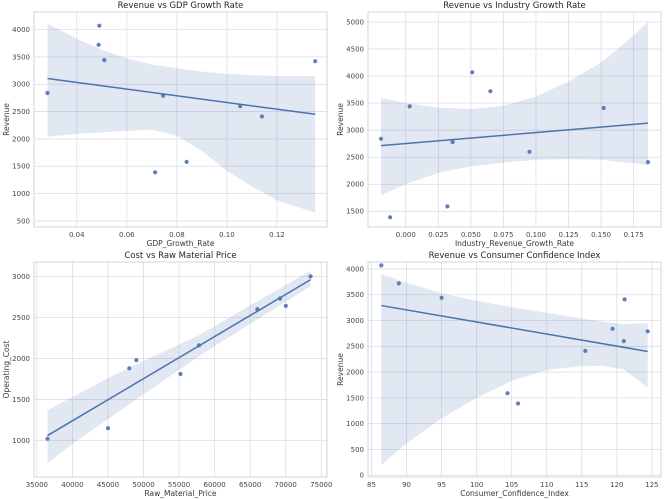 Image resolution: width=669 pixels, height=500 pixels. I want to click on x-tick-label: 110, so click(546, 485).